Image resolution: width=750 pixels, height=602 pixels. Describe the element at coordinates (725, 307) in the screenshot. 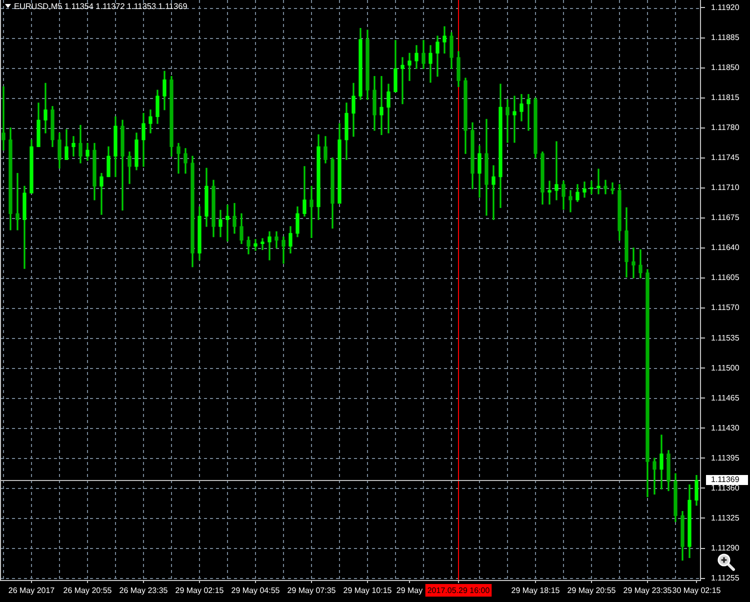

I see `y-tick-label: 1.11570` at that location.